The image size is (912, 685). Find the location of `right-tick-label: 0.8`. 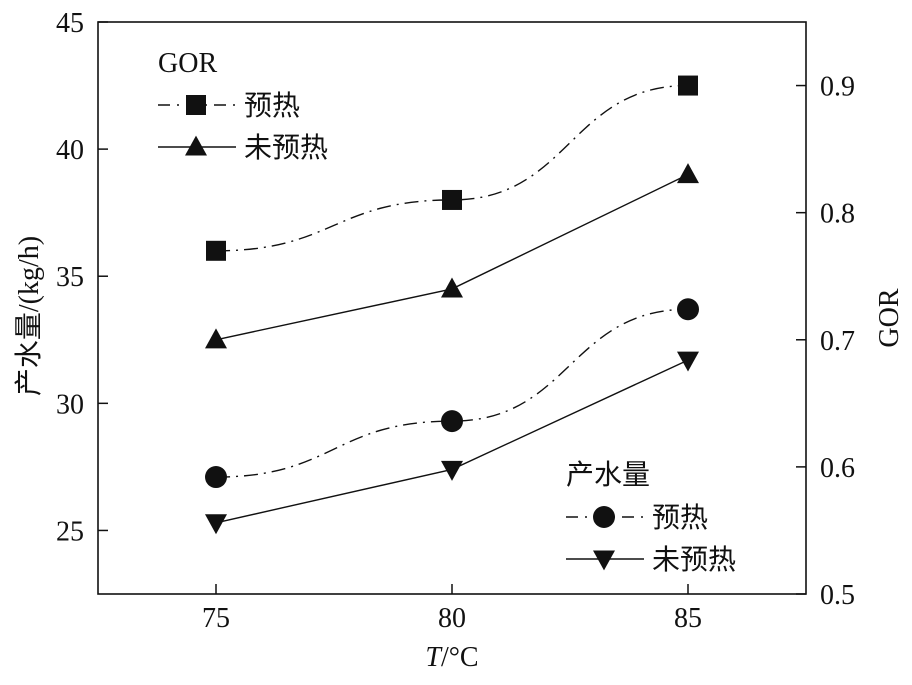

right-tick-label: 0.8 is located at coordinates (837, 214).